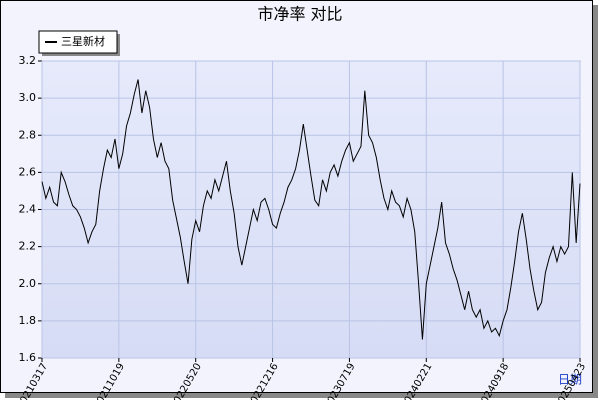 The width and height of the screenshot is (600, 400). Describe the element at coordinates (28, 357) in the screenshot. I see `y-tick-label: 1.6` at that location.